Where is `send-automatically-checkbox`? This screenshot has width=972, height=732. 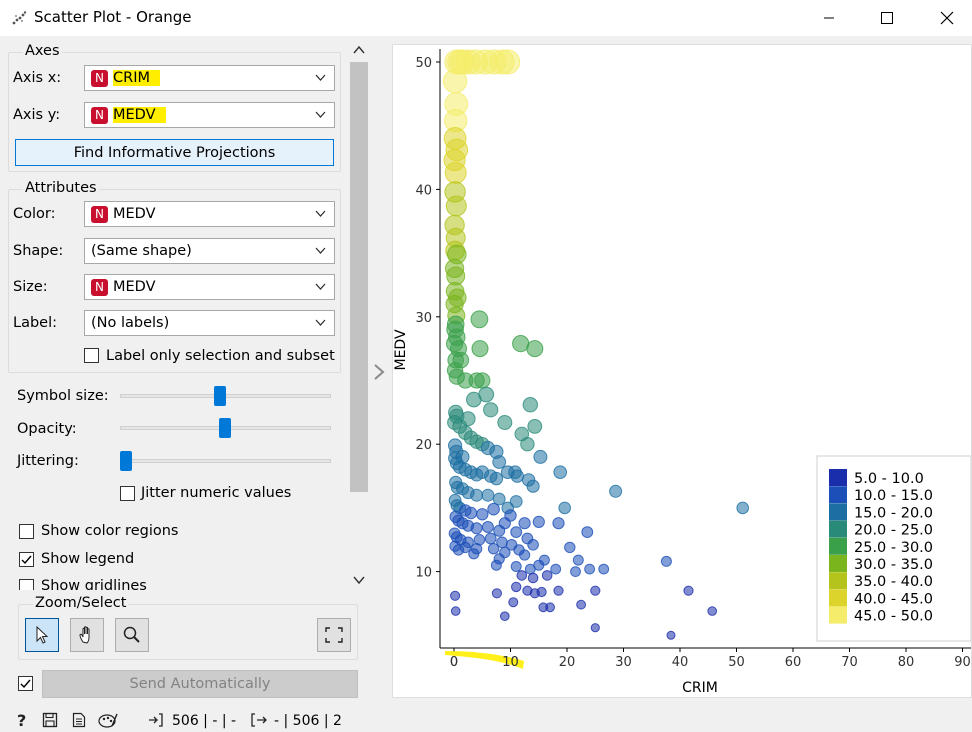 send-automatically-checkbox is located at coordinates (25, 683).